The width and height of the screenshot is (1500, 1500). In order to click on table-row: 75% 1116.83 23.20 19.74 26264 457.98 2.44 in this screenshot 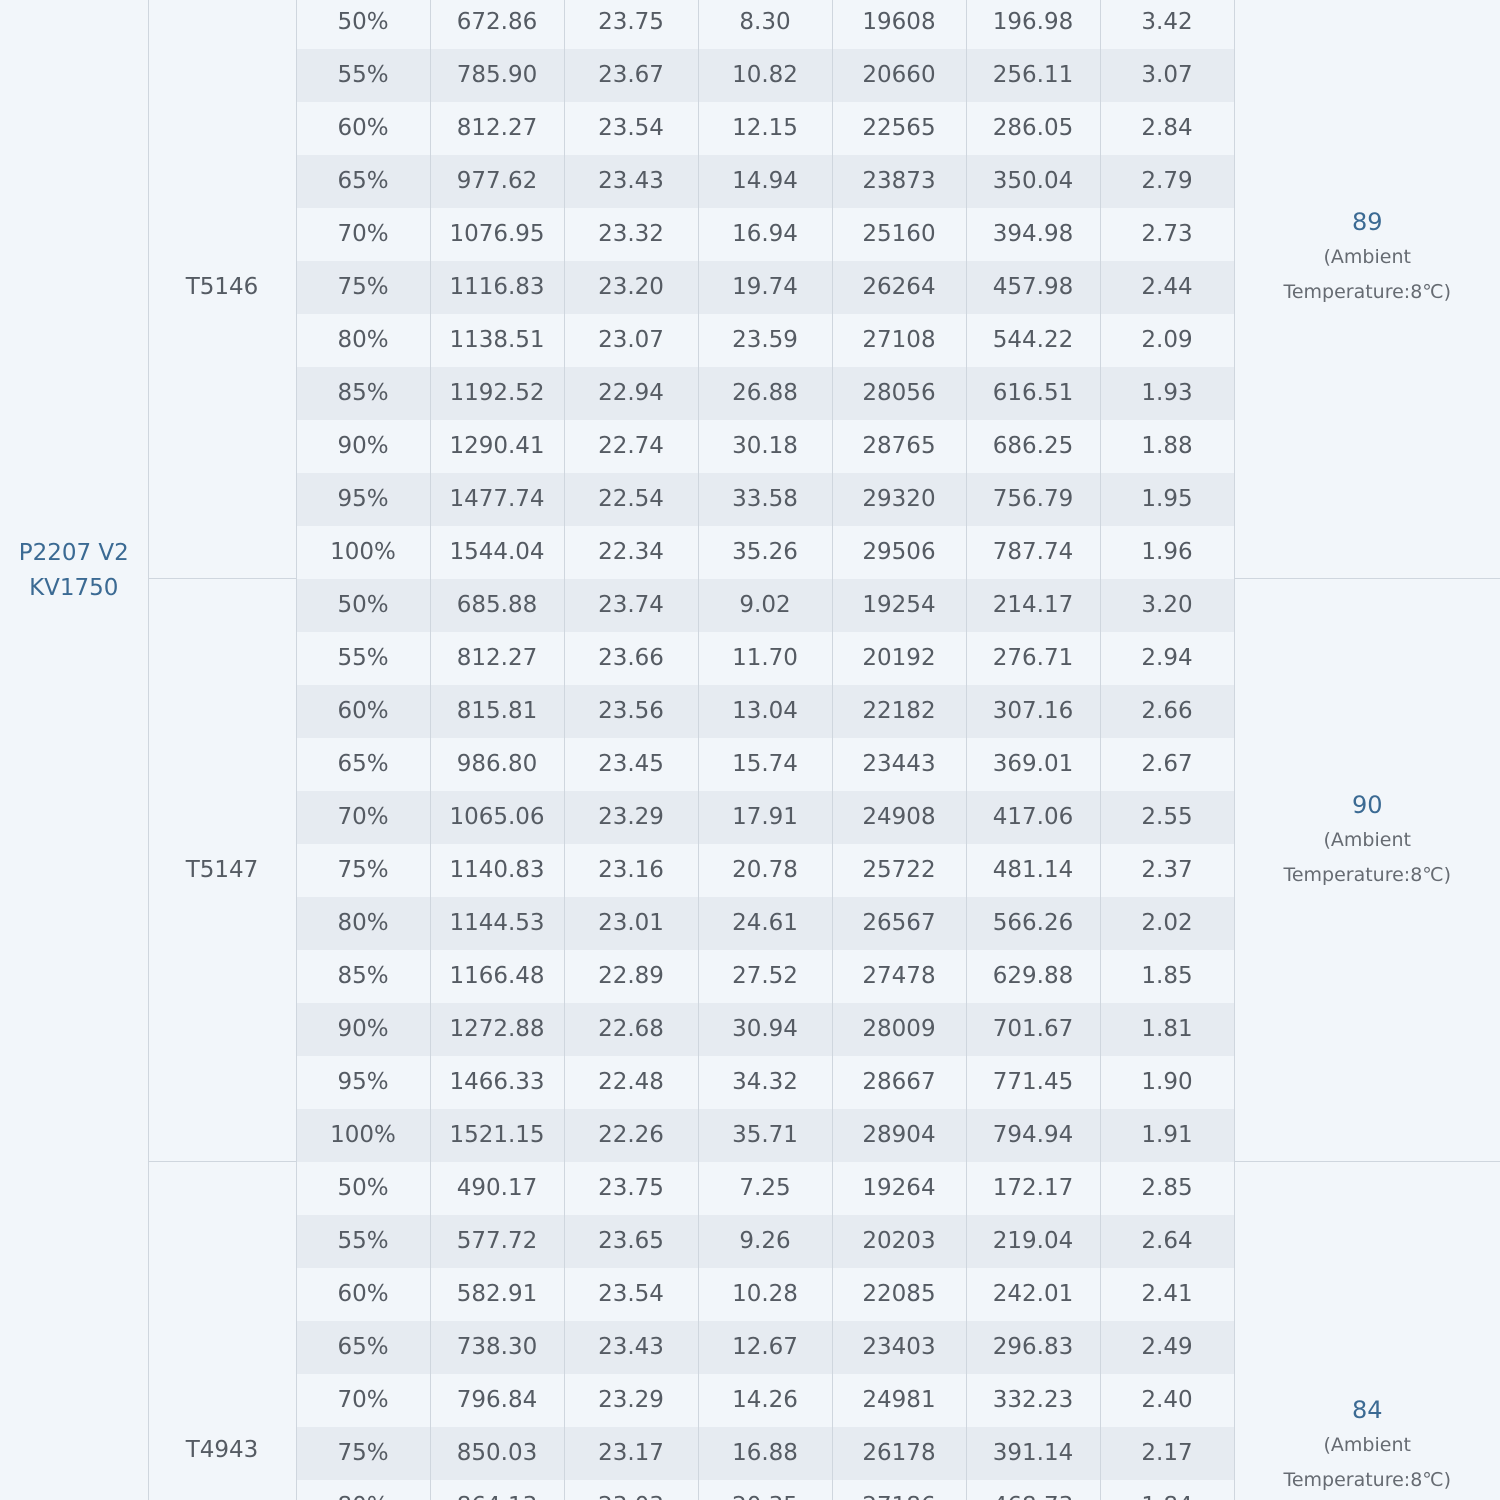, I will do `click(750, 287)`.